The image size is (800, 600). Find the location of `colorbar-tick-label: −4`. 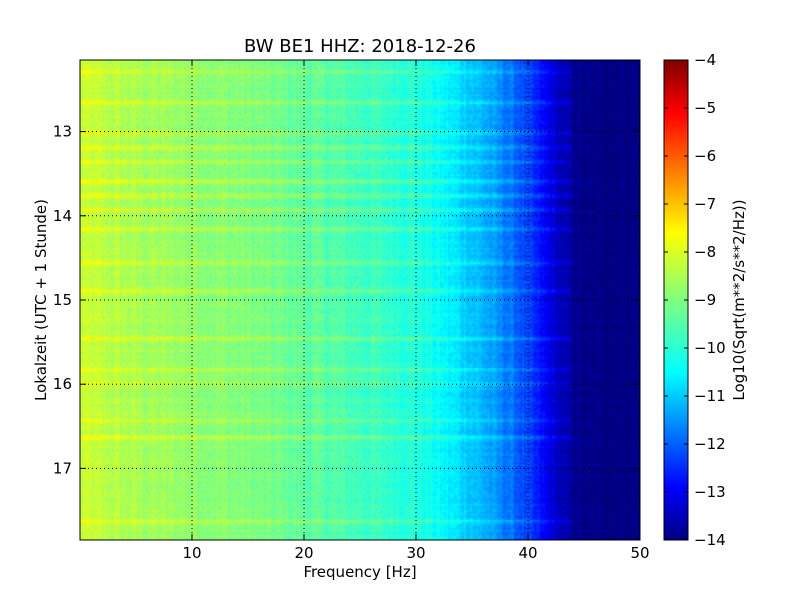

colorbar-tick-label: −4 is located at coordinates (705, 60).